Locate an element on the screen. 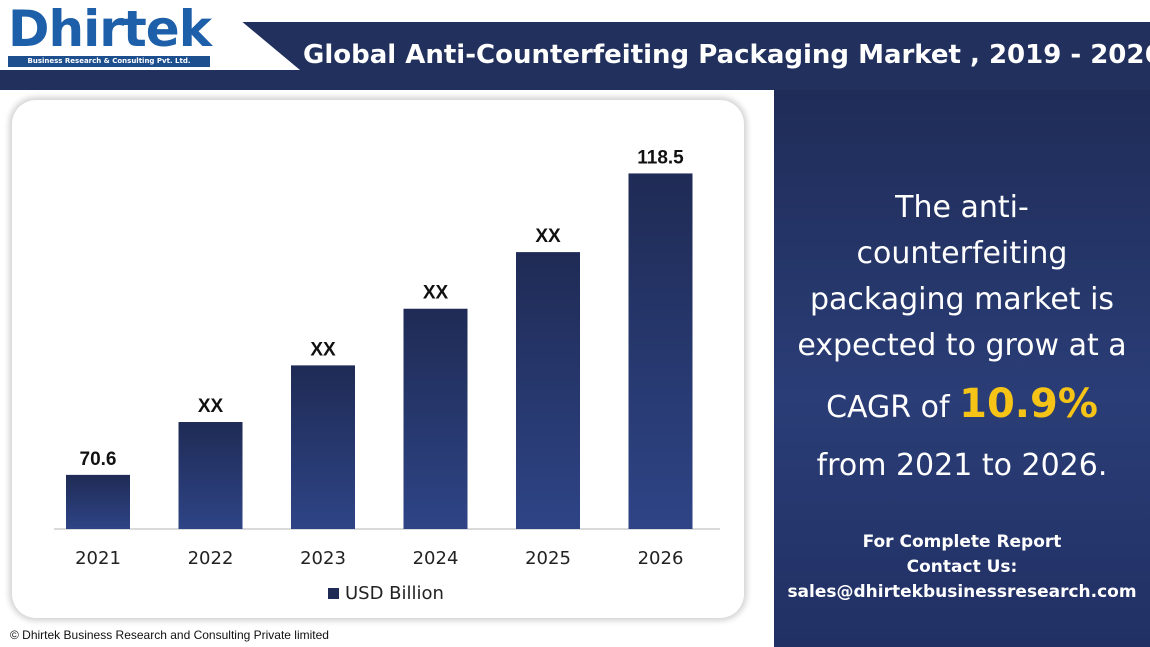  logo: Dhirtek is located at coordinates (110, 29).